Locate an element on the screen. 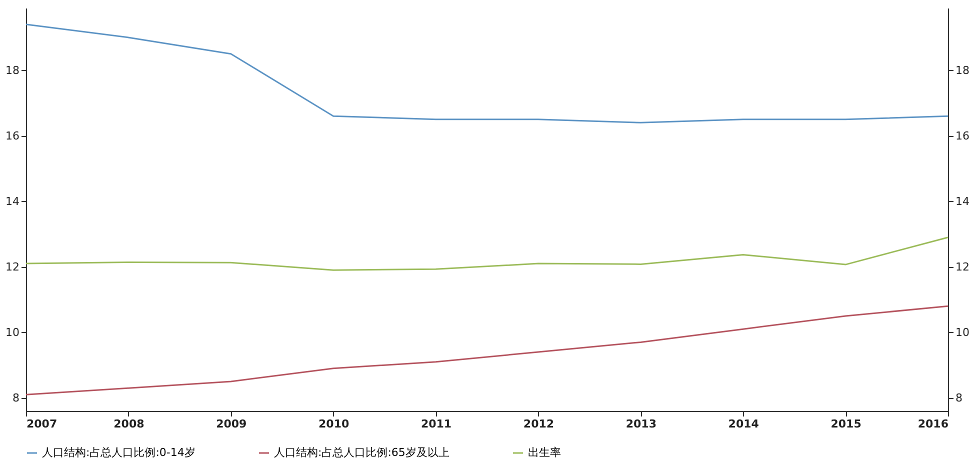 This screenshot has height=463, width=974. x-tick-label: 2015 is located at coordinates (846, 424).